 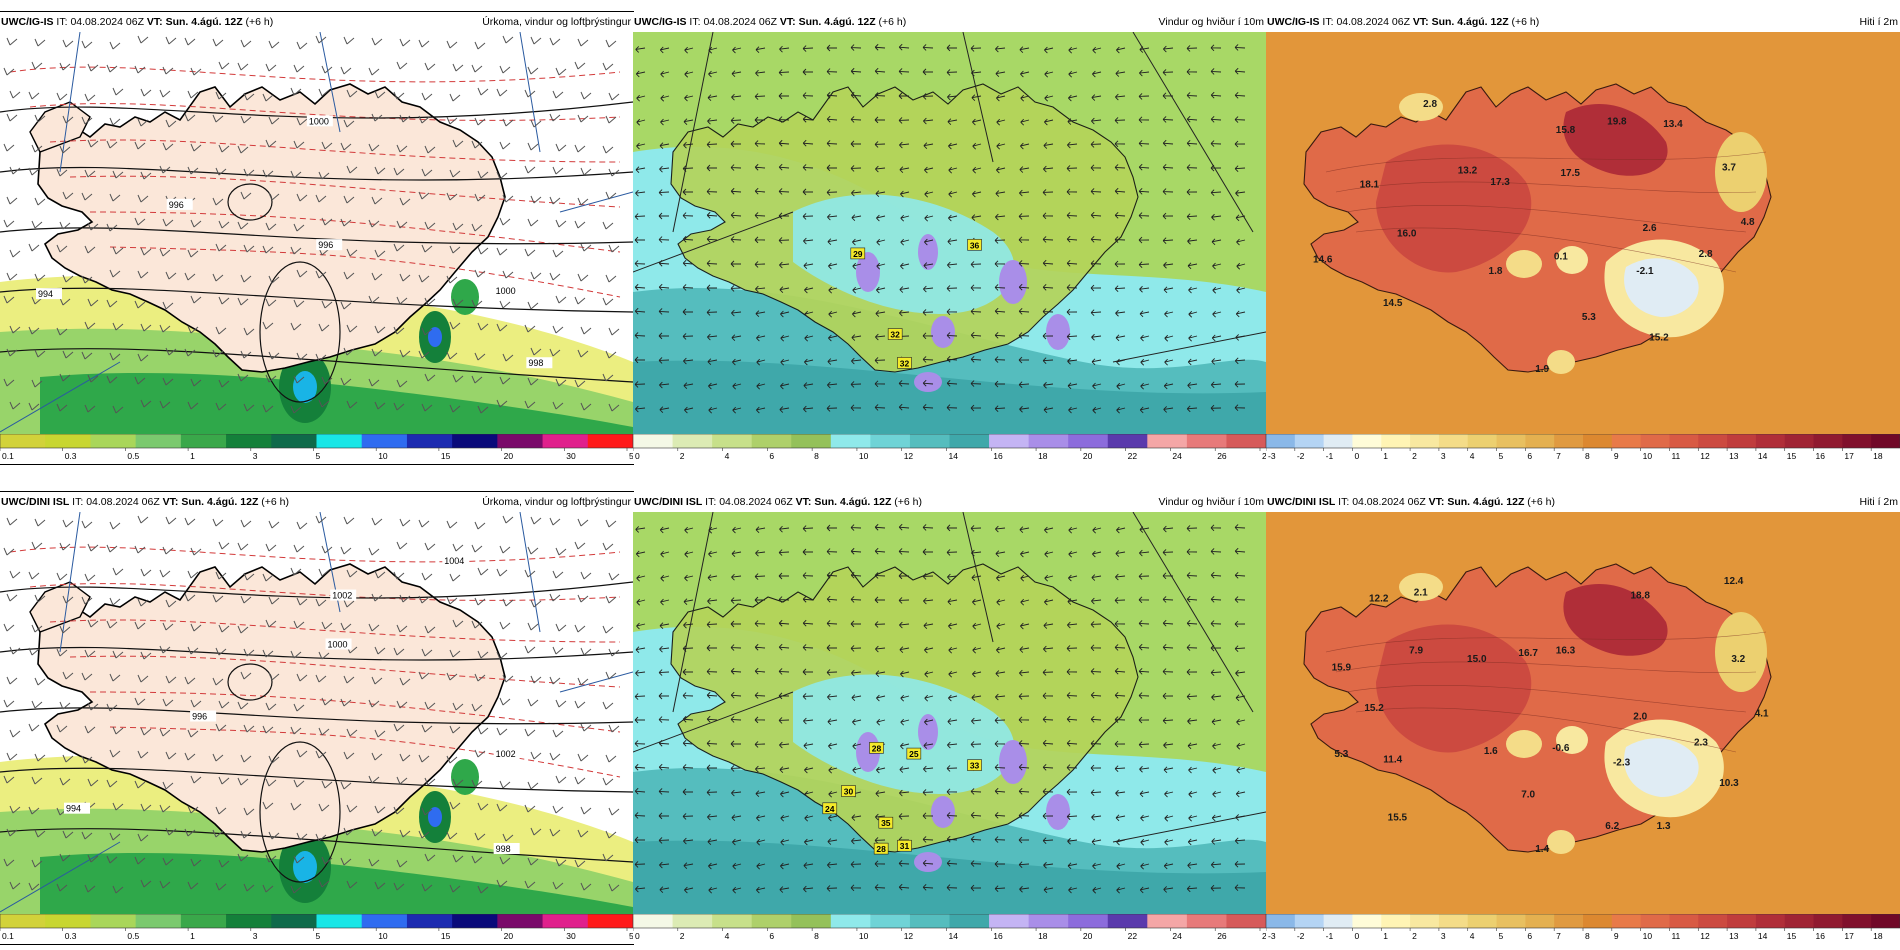 What do you see at coordinates (330, 82) in the screenshot?
I see `graticule-line` at bounding box center [330, 82].